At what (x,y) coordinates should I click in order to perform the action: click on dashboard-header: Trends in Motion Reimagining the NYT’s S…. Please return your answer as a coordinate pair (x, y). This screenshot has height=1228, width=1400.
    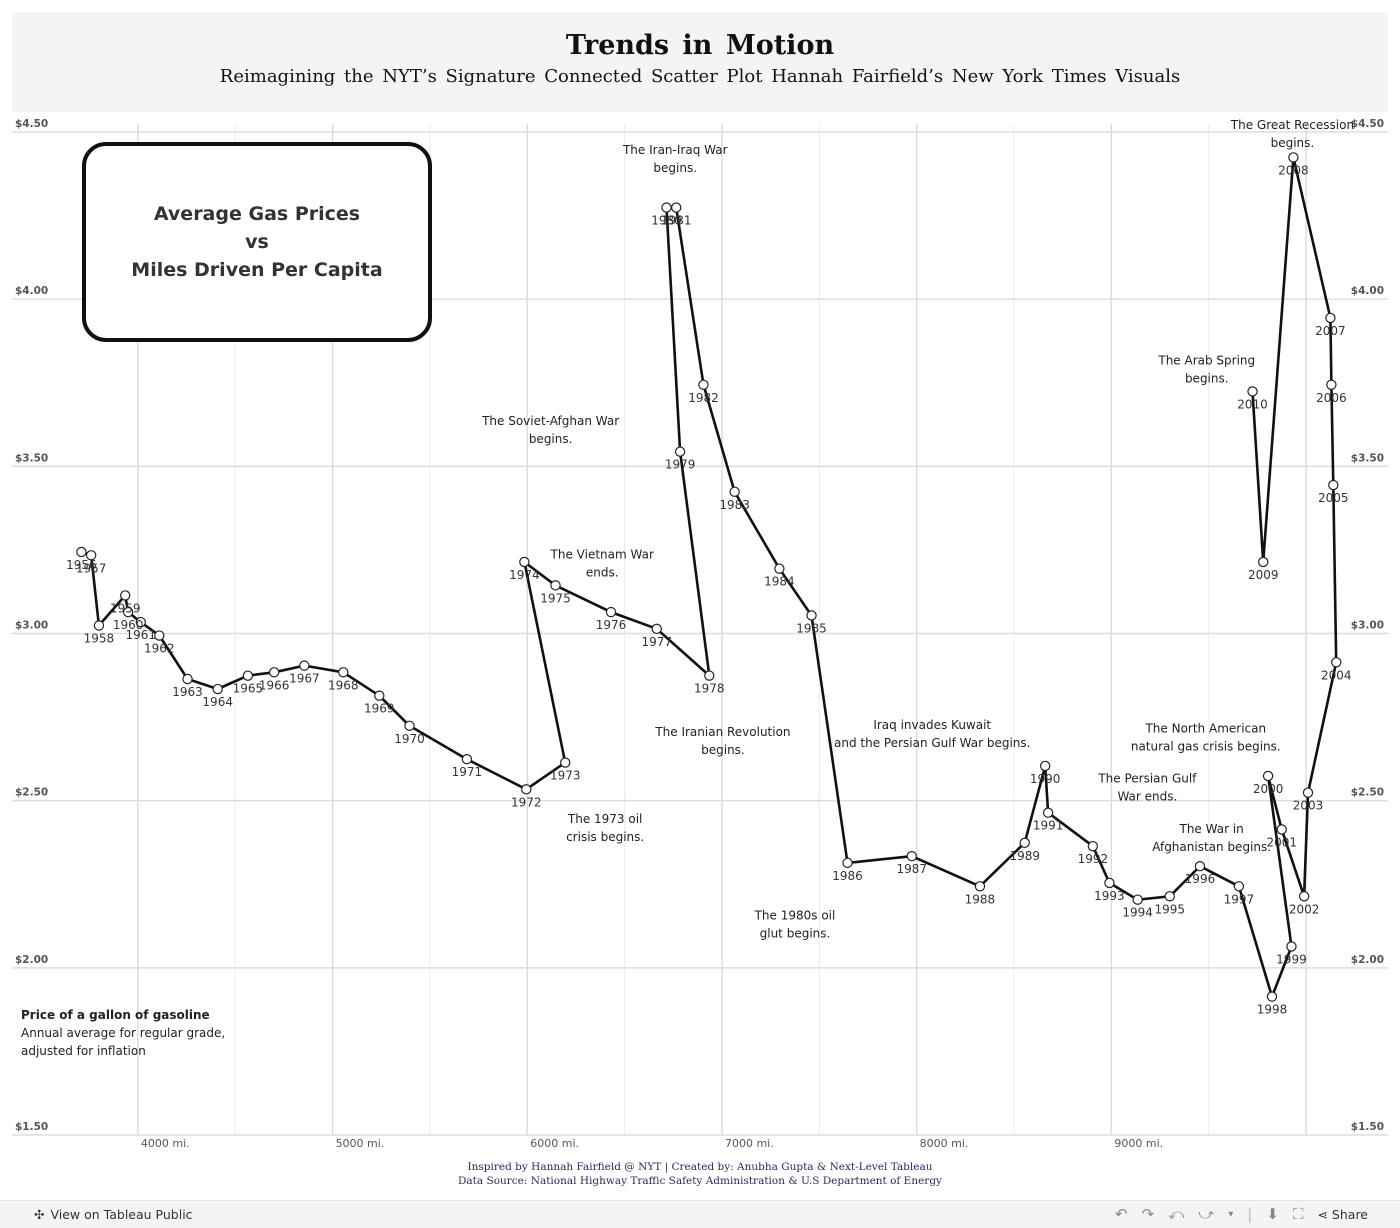
    Looking at the image, I should click on (700, 62).